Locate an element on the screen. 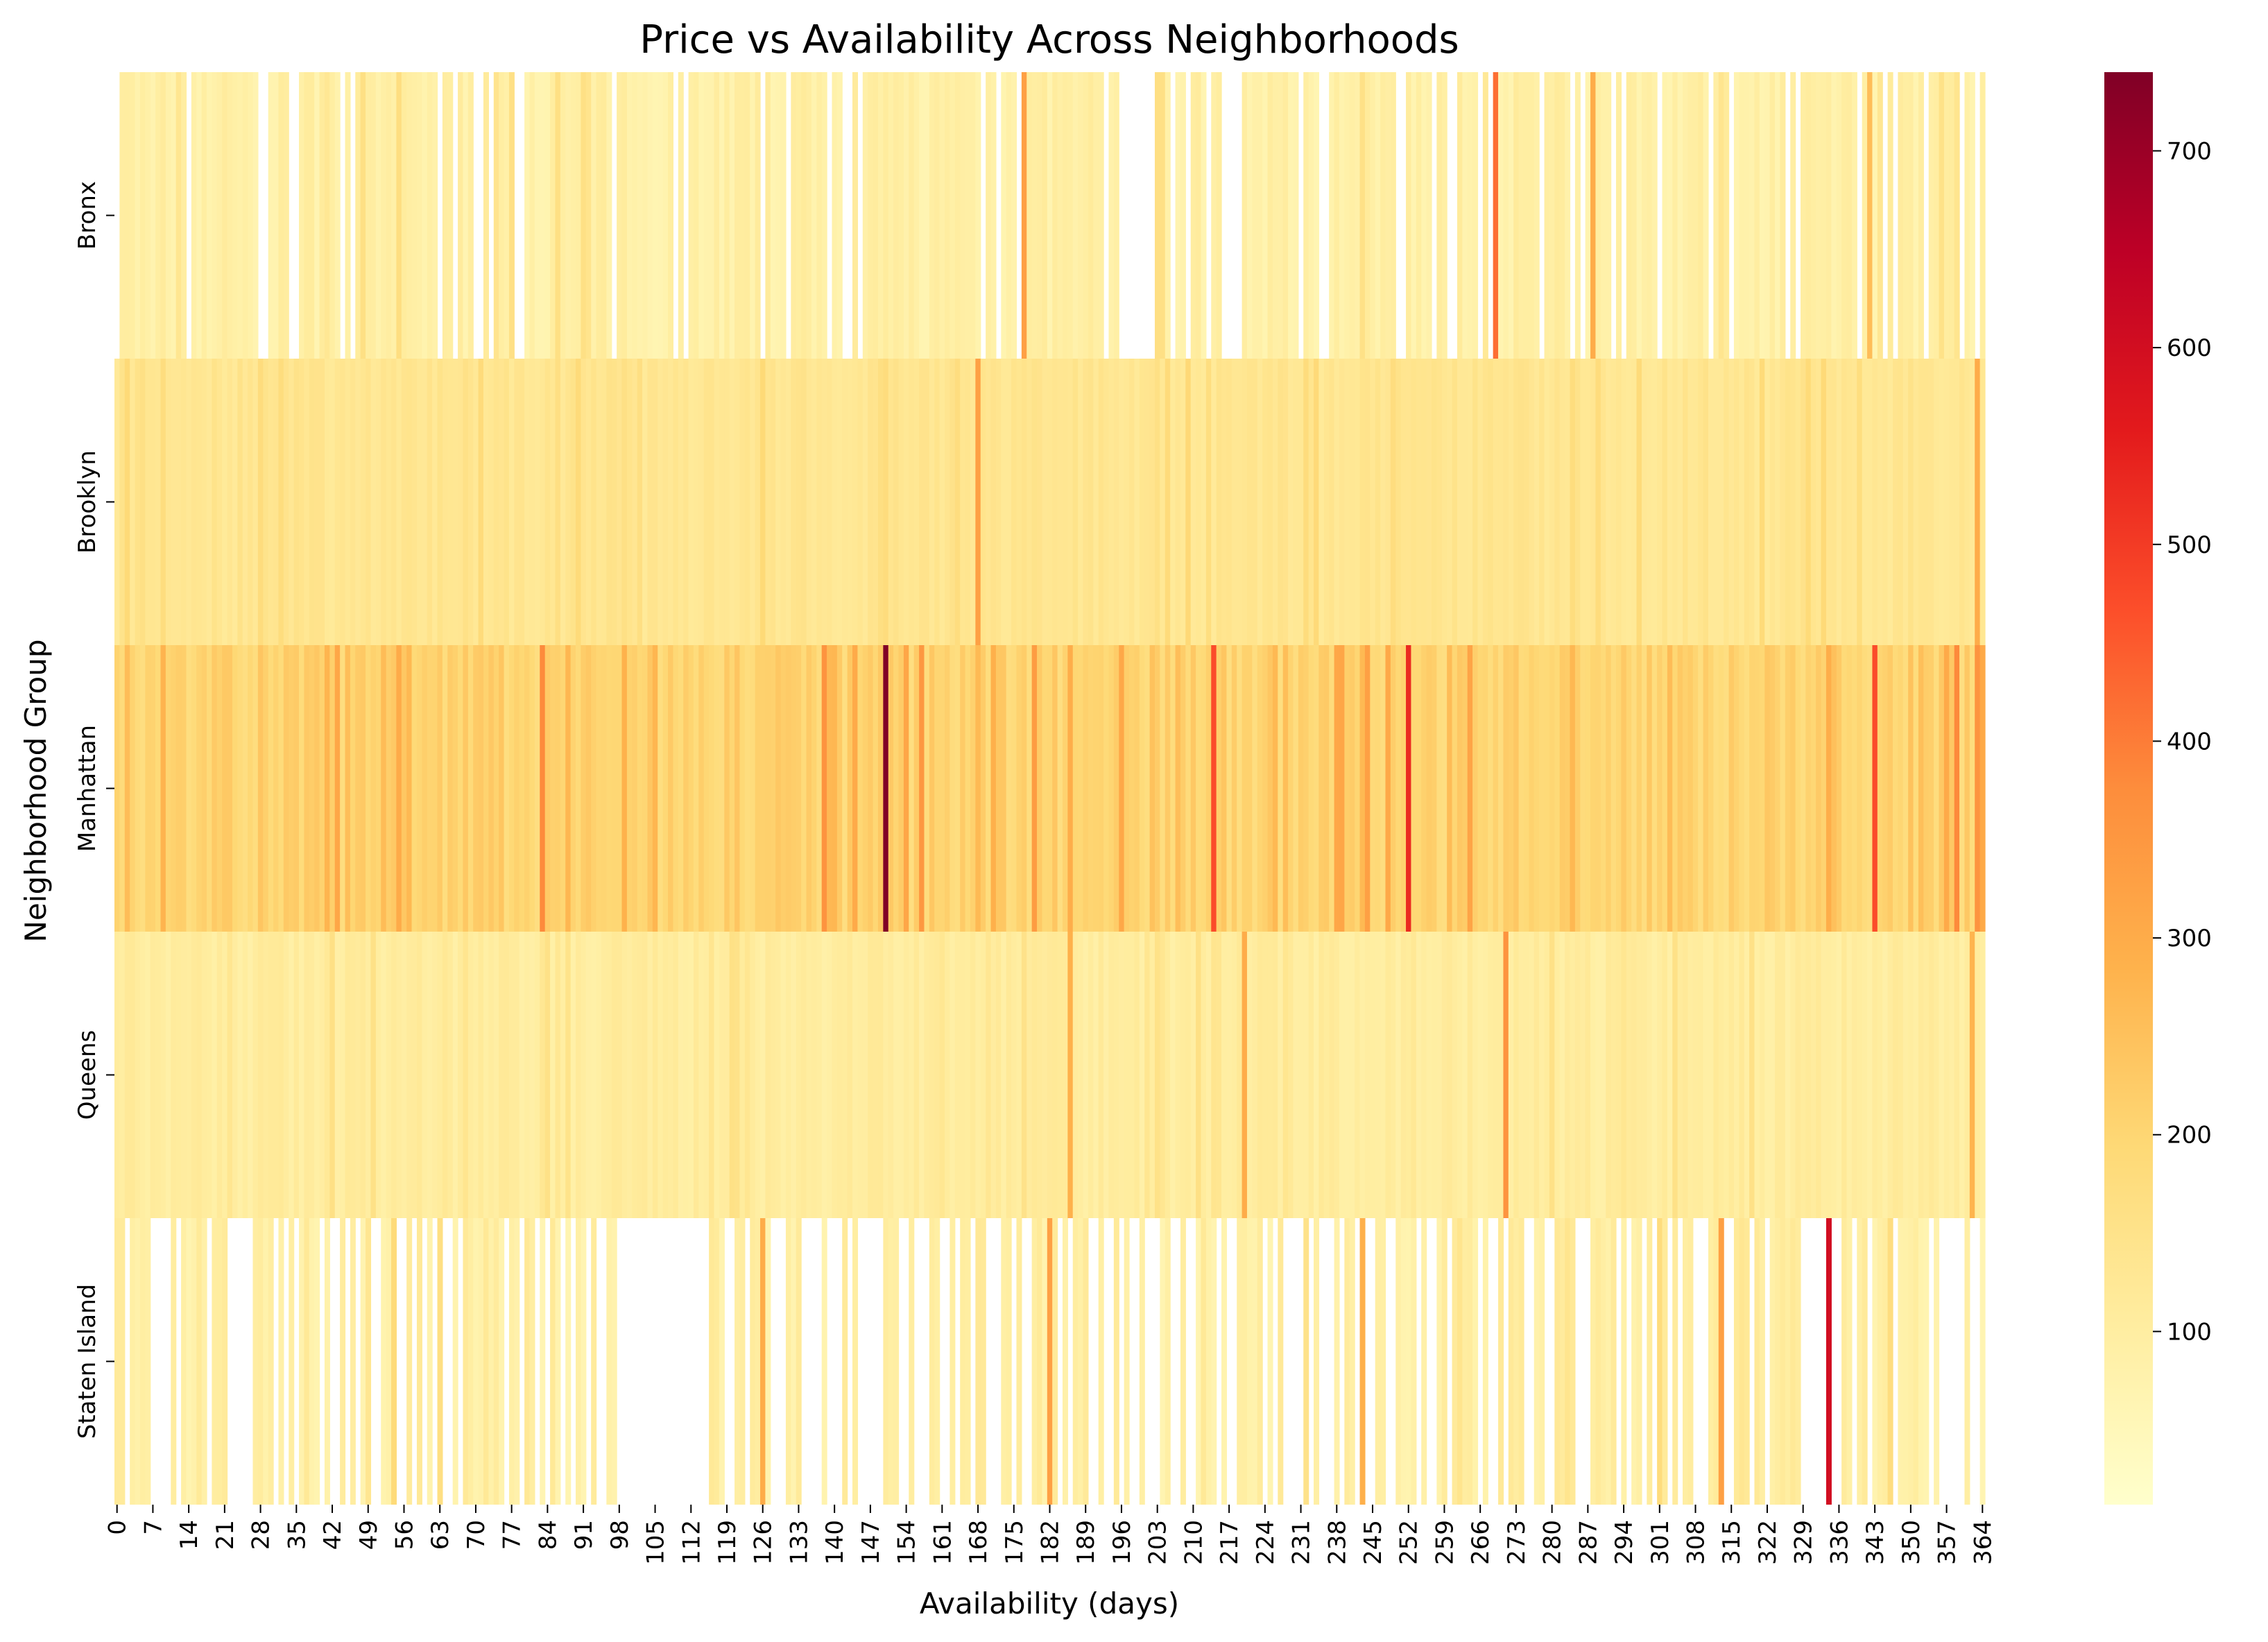 The height and width of the screenshot is (1642, 2268). x-tick-label: 133 is located at coordinates (799, 1542).